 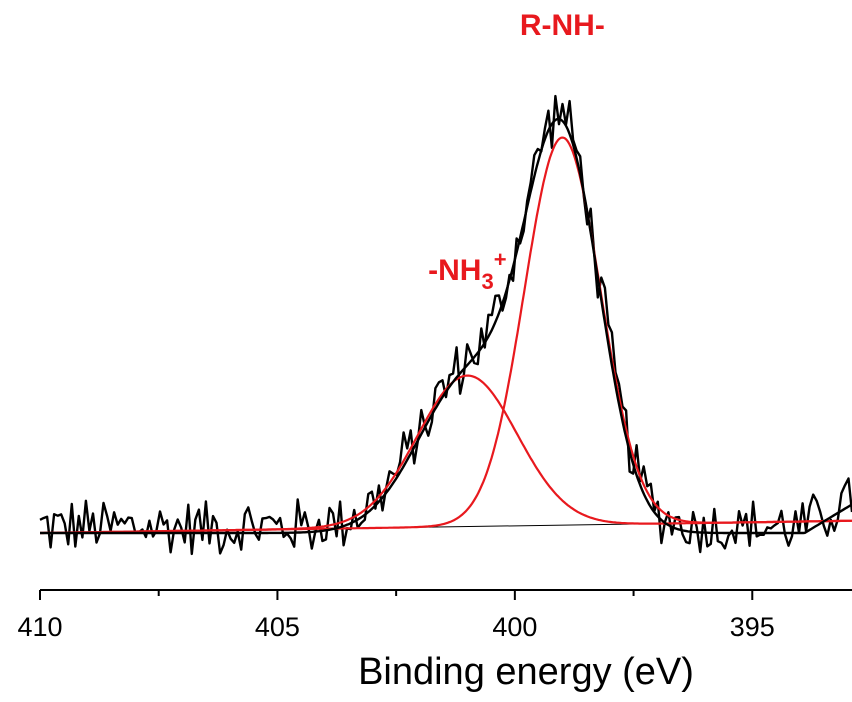 What do you see at coordinates (39, 627) in the screenshot?
I see `x-tick-label-410: 410` at bounding box center [39, 627].